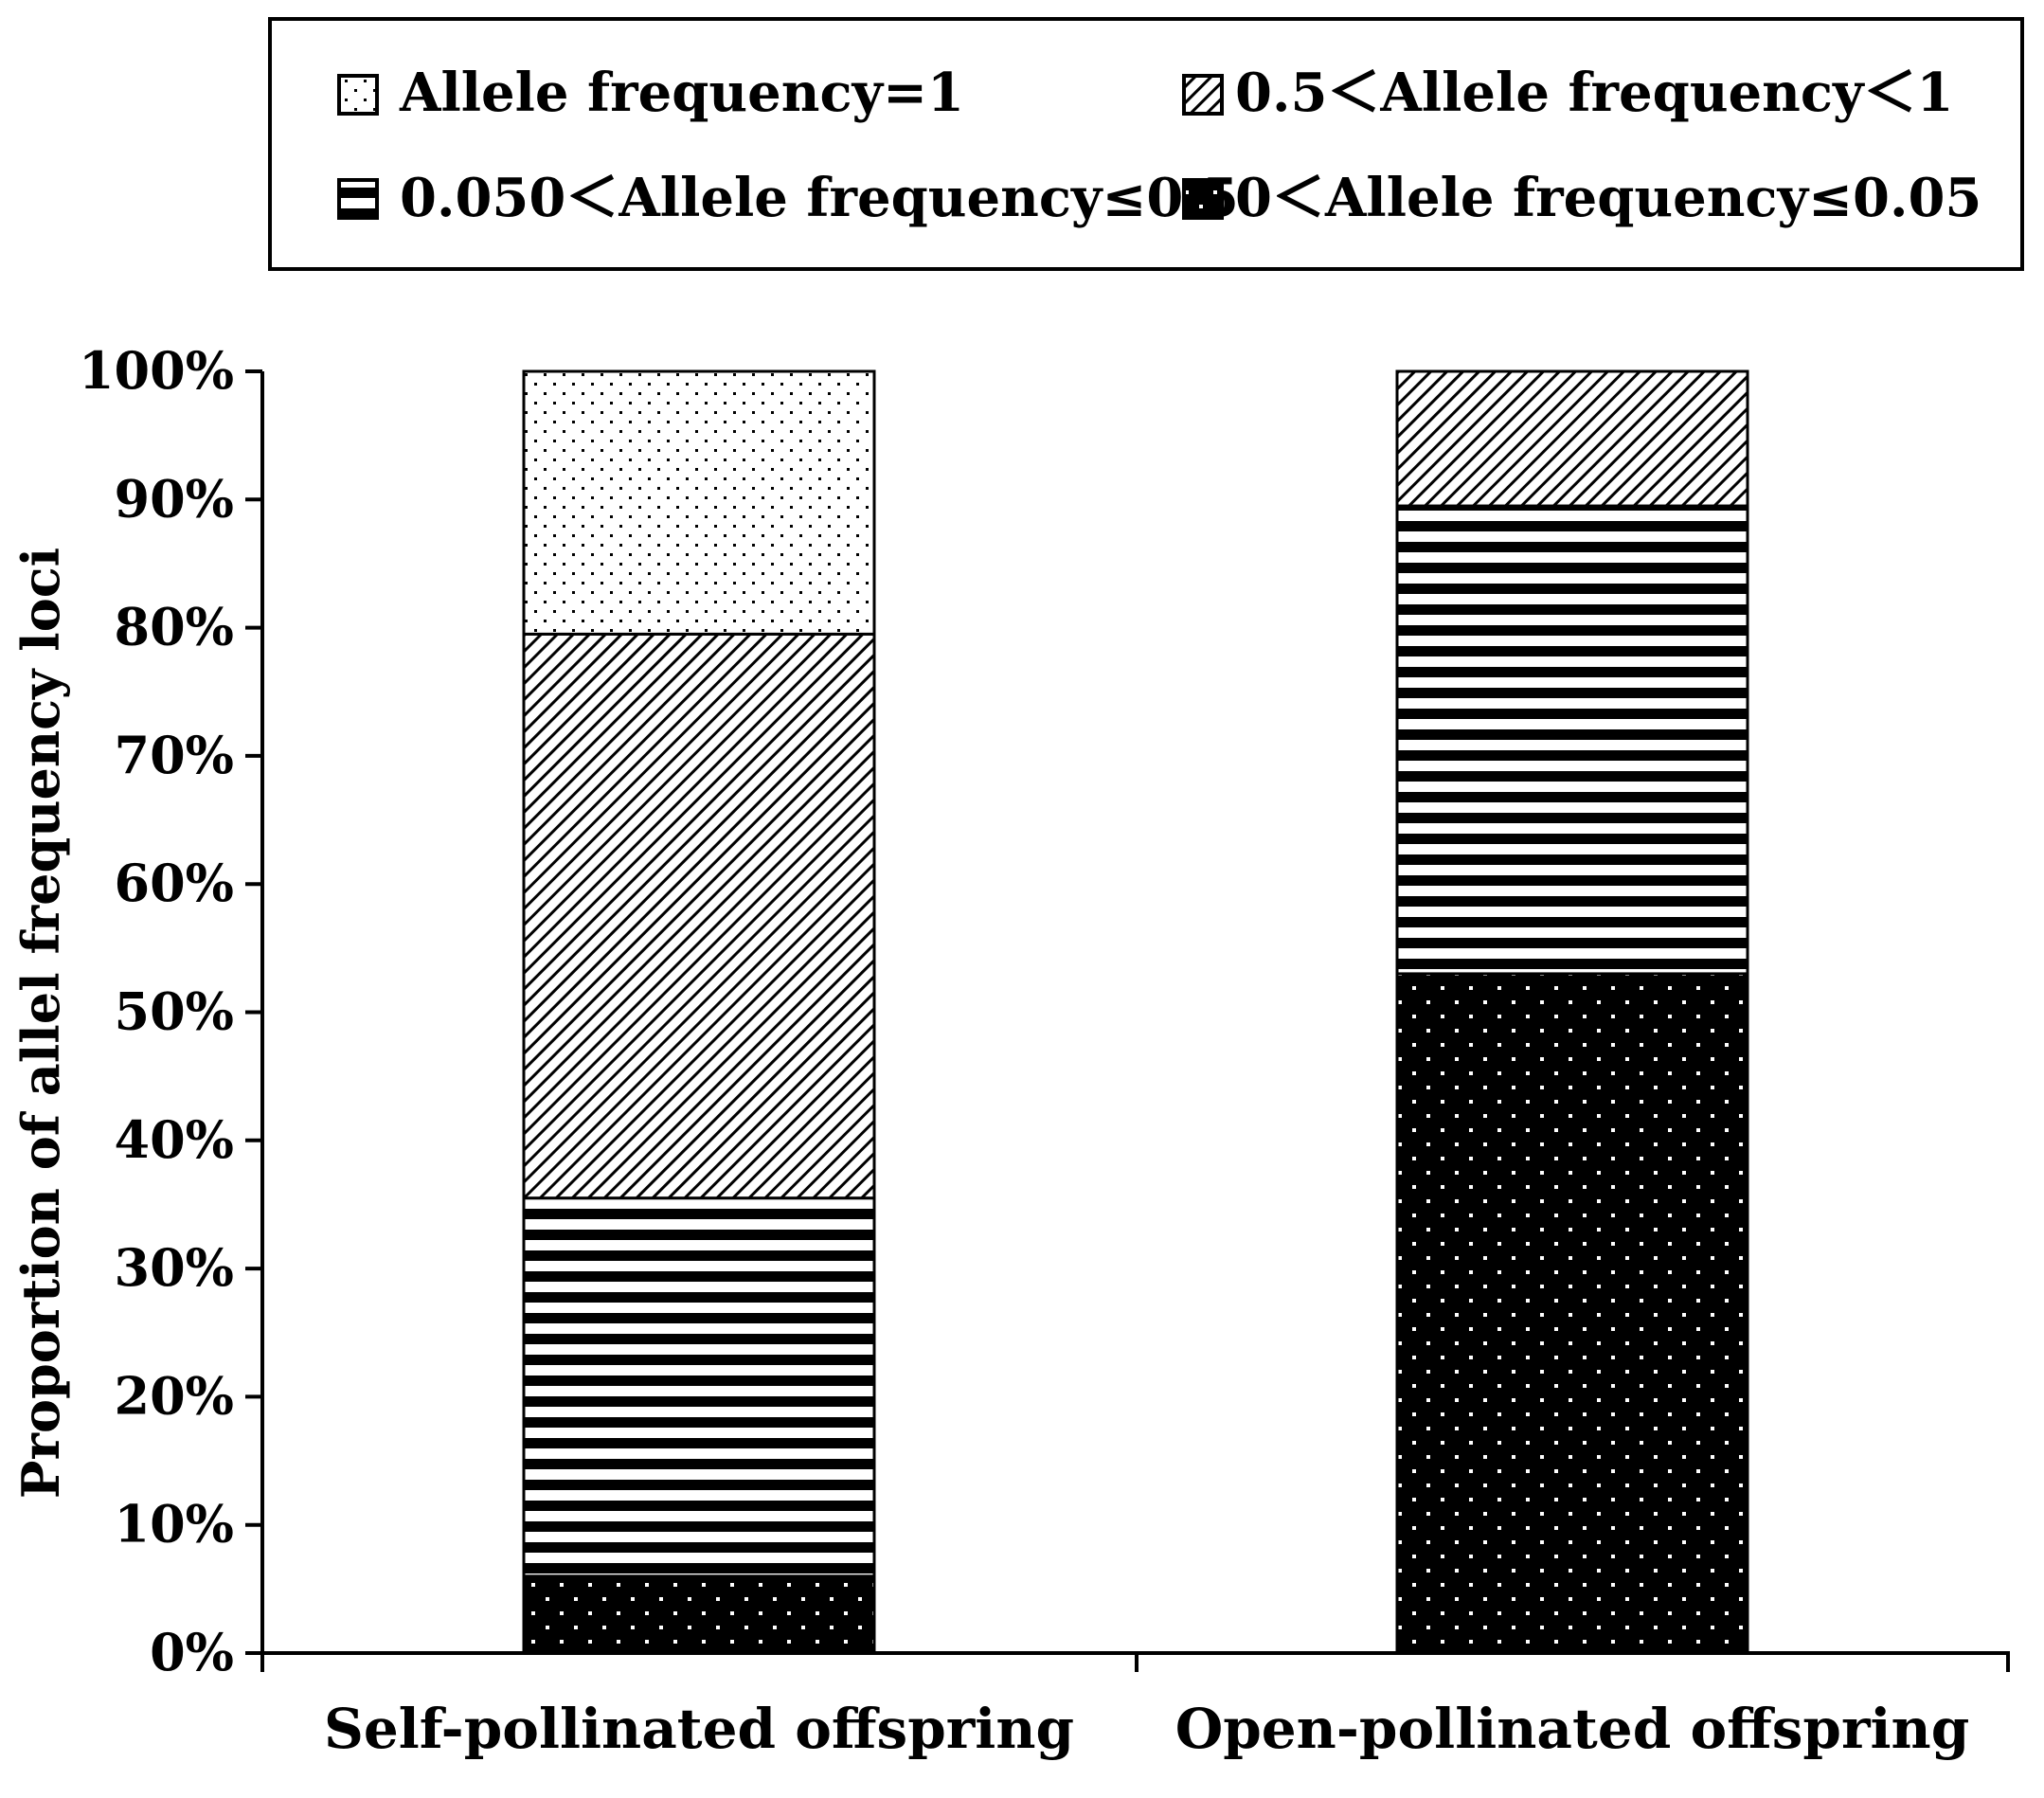 This screenshot has width=2044, height=1798. I want to click on y-tick-label: 10%, so click(174, 1524).